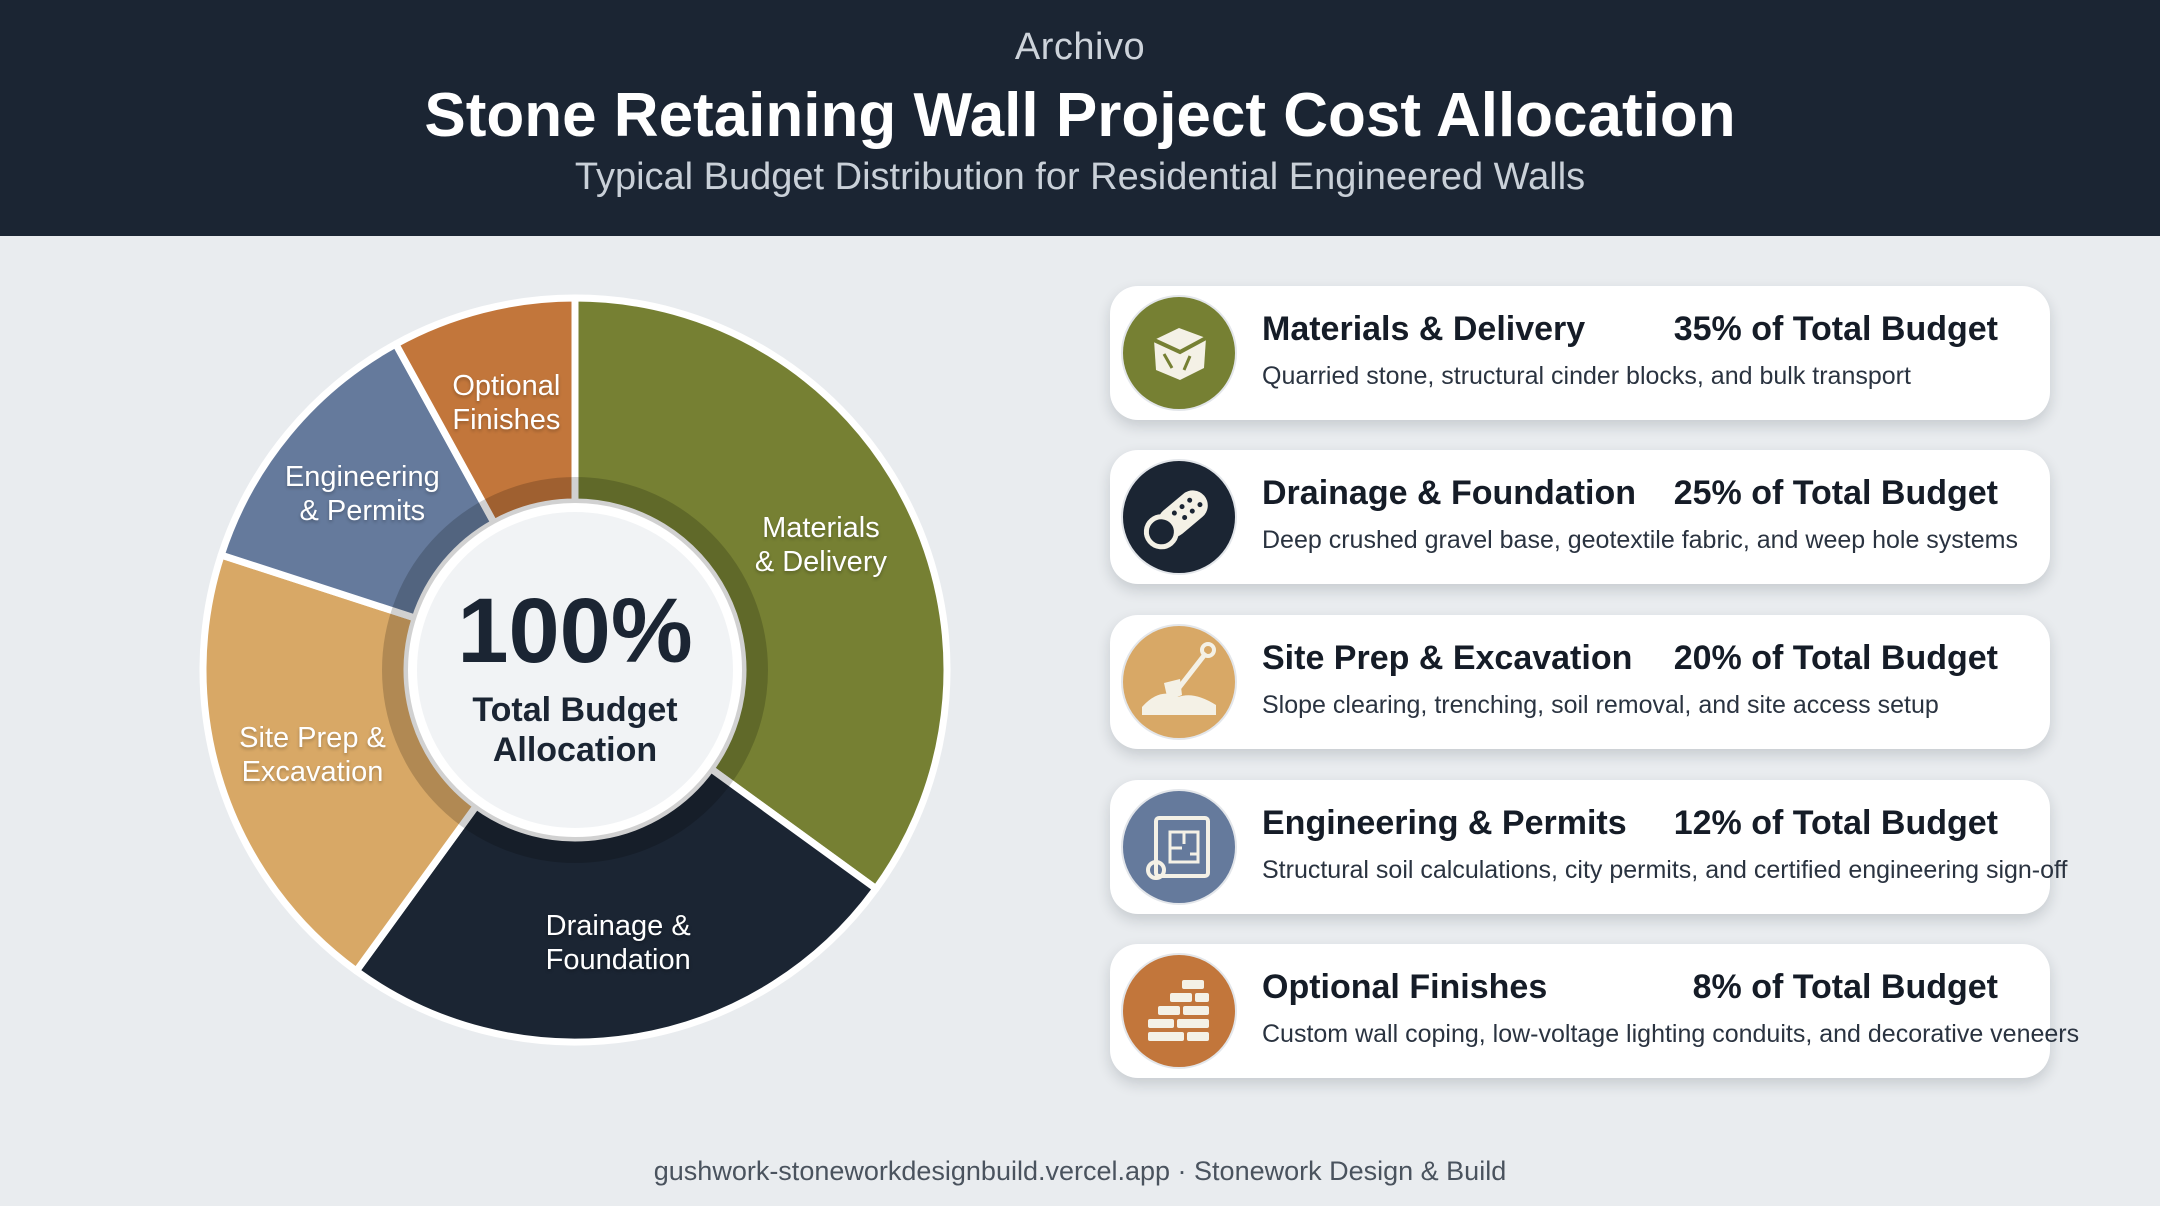 The image size is (2160, 1206). What do you see at coordinates (1835, 329) in the screenshot?
I see `card-percentage: 35% of Total Budget` at bounding box center [1835, 329].